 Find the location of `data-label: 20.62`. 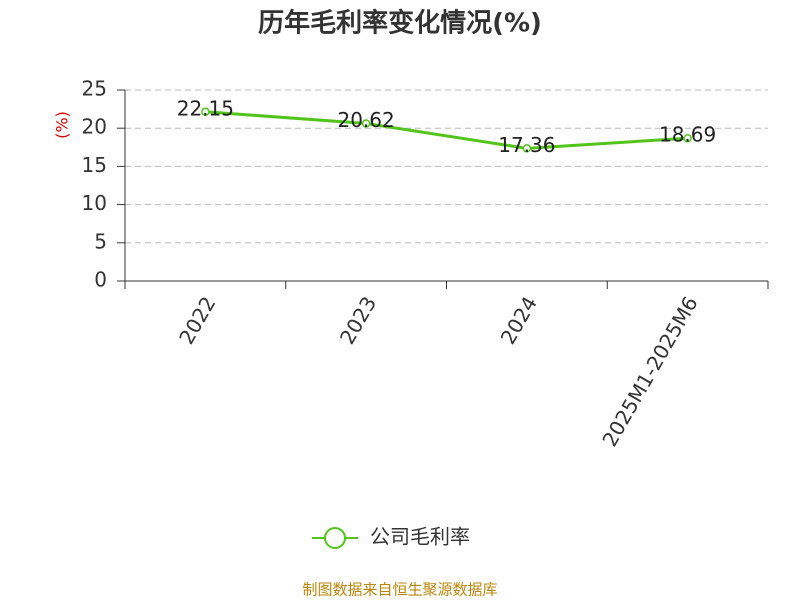

data-label: 20.62 is located at coordinates (365, 120).